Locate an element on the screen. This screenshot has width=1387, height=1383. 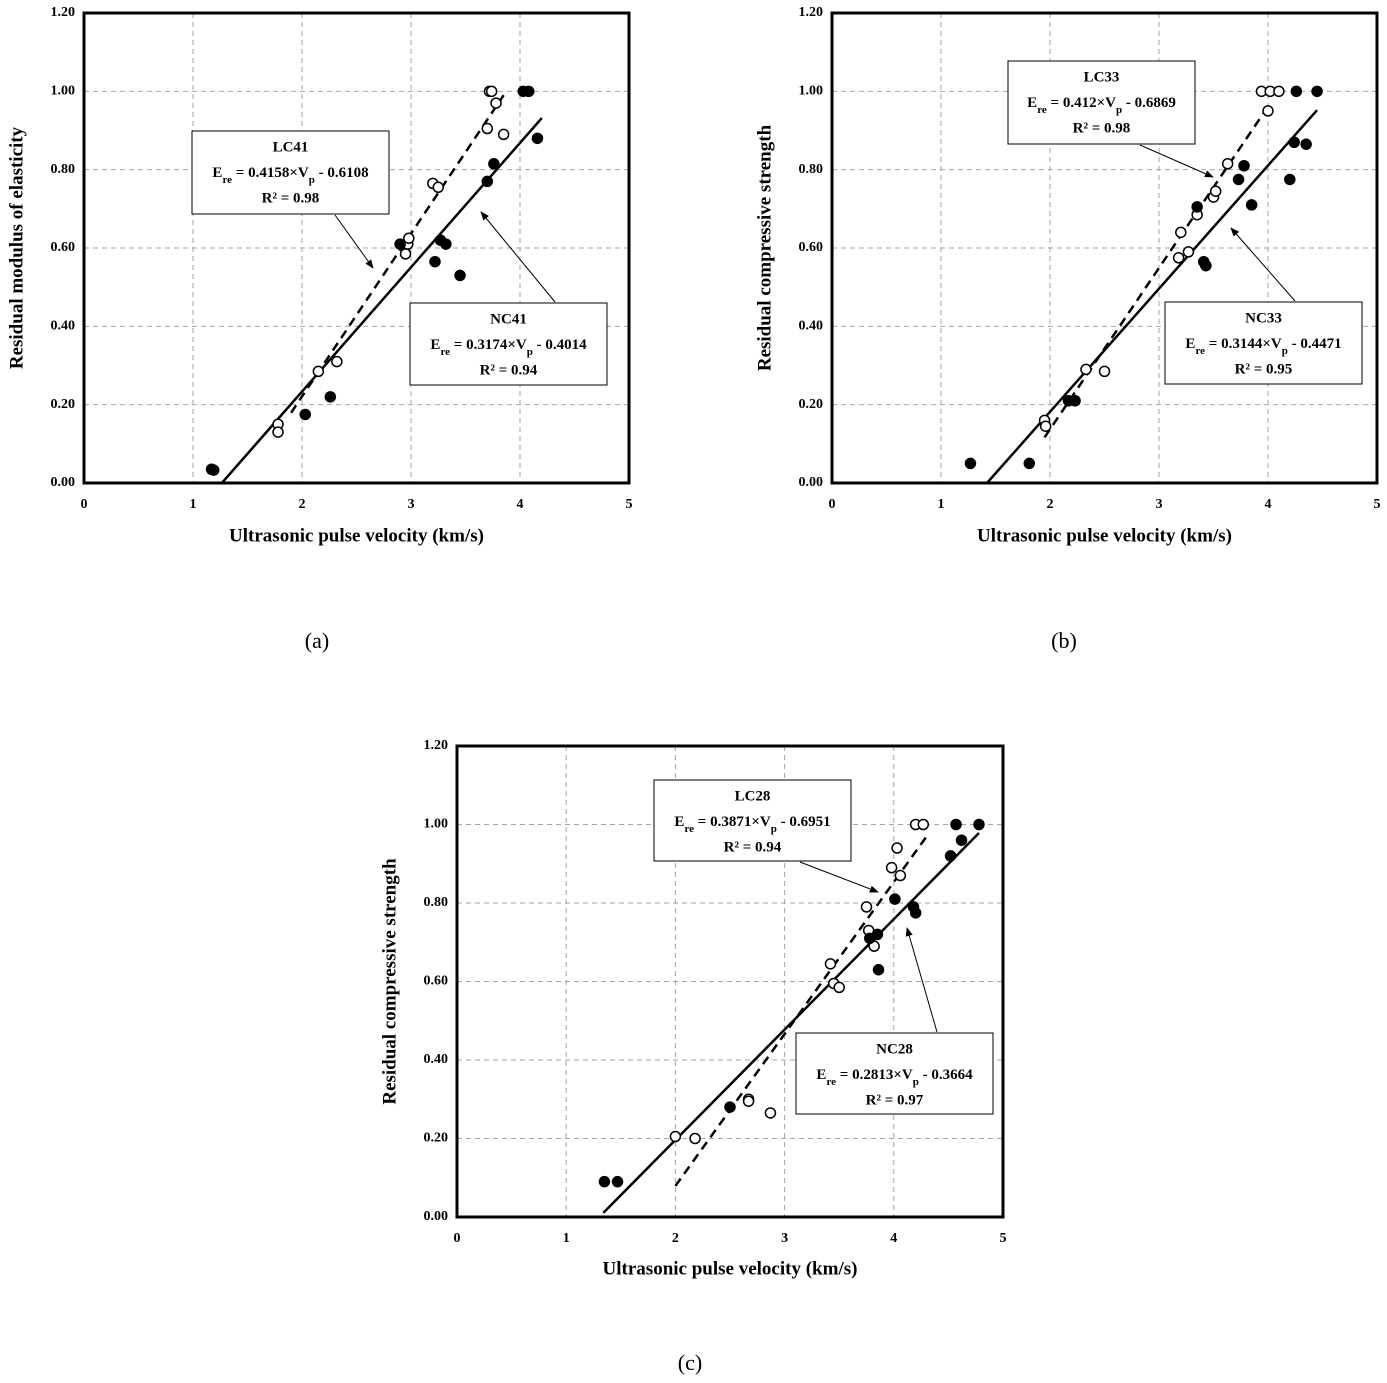
x-tick-label: 1 is located at coordinates (566, 1238).